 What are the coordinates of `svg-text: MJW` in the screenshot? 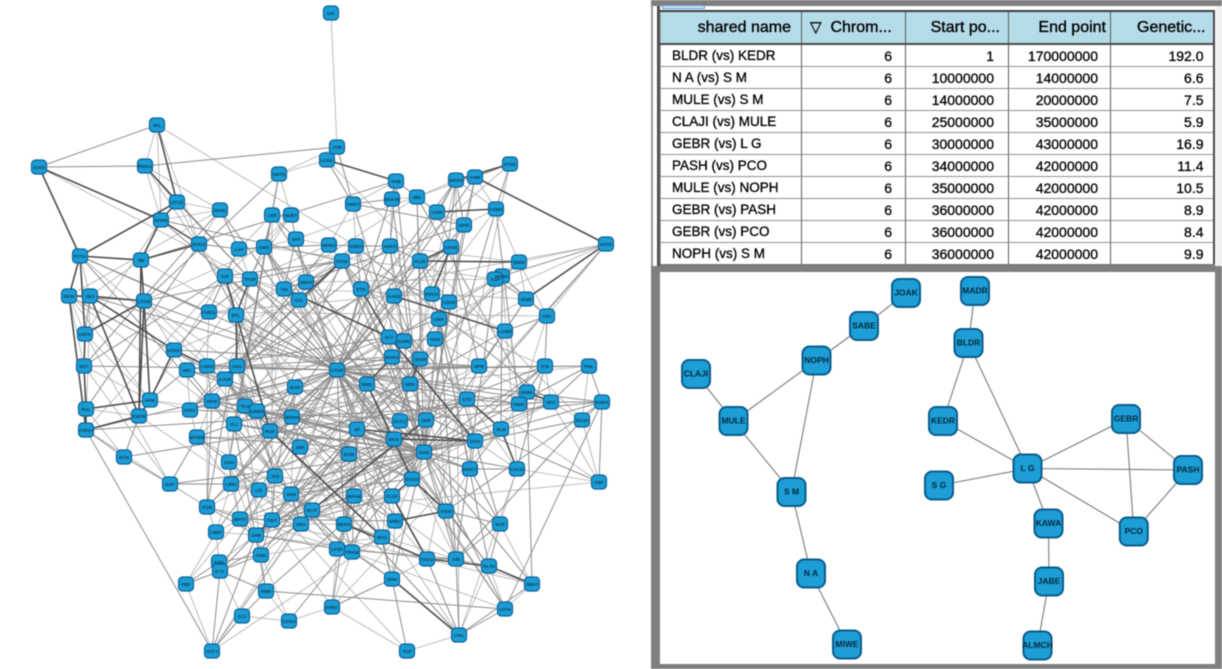 It's located at (295, 387).